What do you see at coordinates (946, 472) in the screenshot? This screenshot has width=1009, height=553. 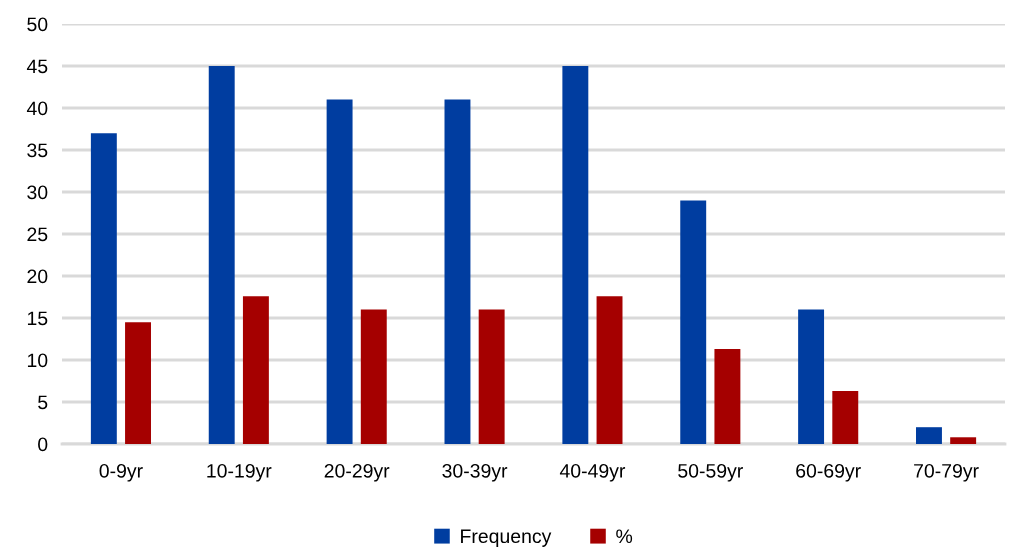 I see `x-tick-label: 70-79yr` at bounding box center [946, 472].